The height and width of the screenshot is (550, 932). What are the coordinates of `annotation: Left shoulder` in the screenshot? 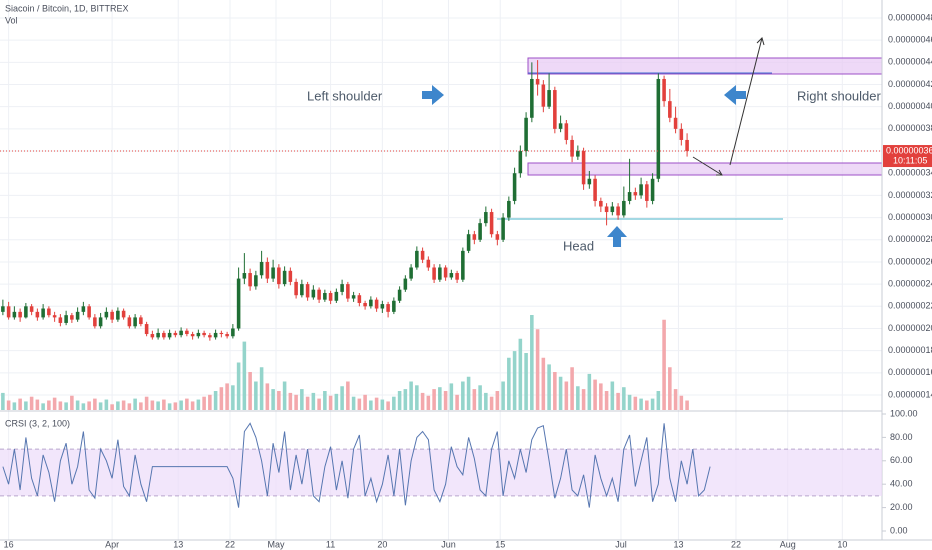 It's located at (345, 95).